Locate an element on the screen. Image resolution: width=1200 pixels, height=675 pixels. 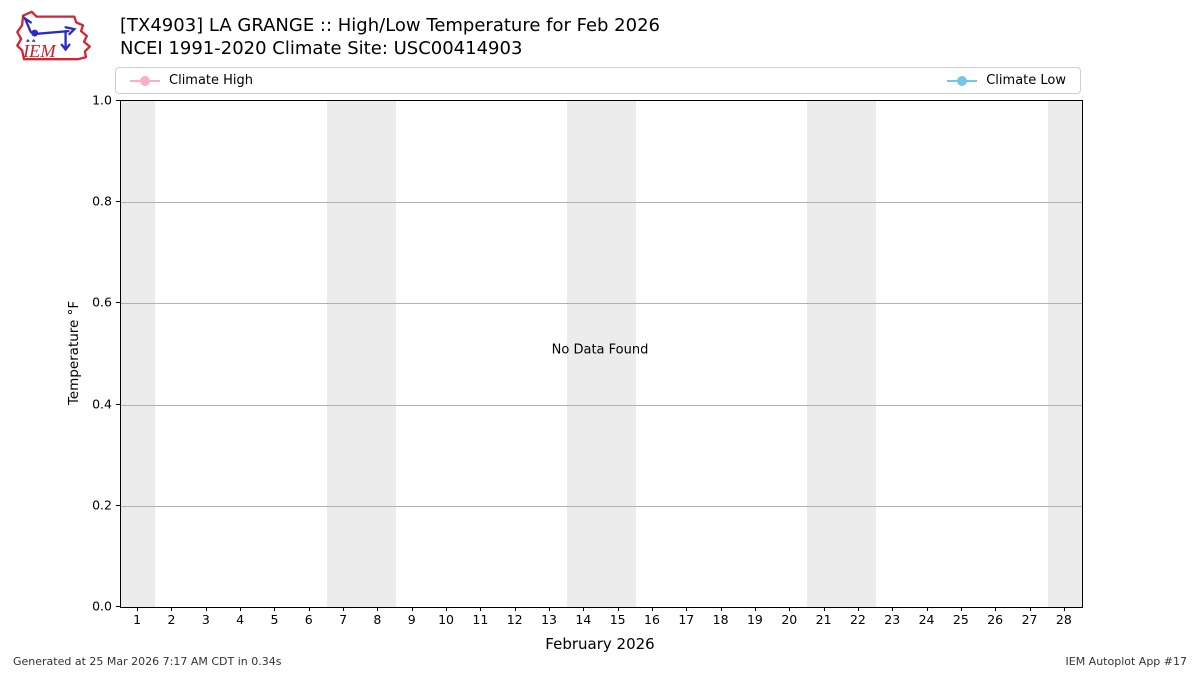
climate-high-marker-icon is located at coordinates (145, 80).